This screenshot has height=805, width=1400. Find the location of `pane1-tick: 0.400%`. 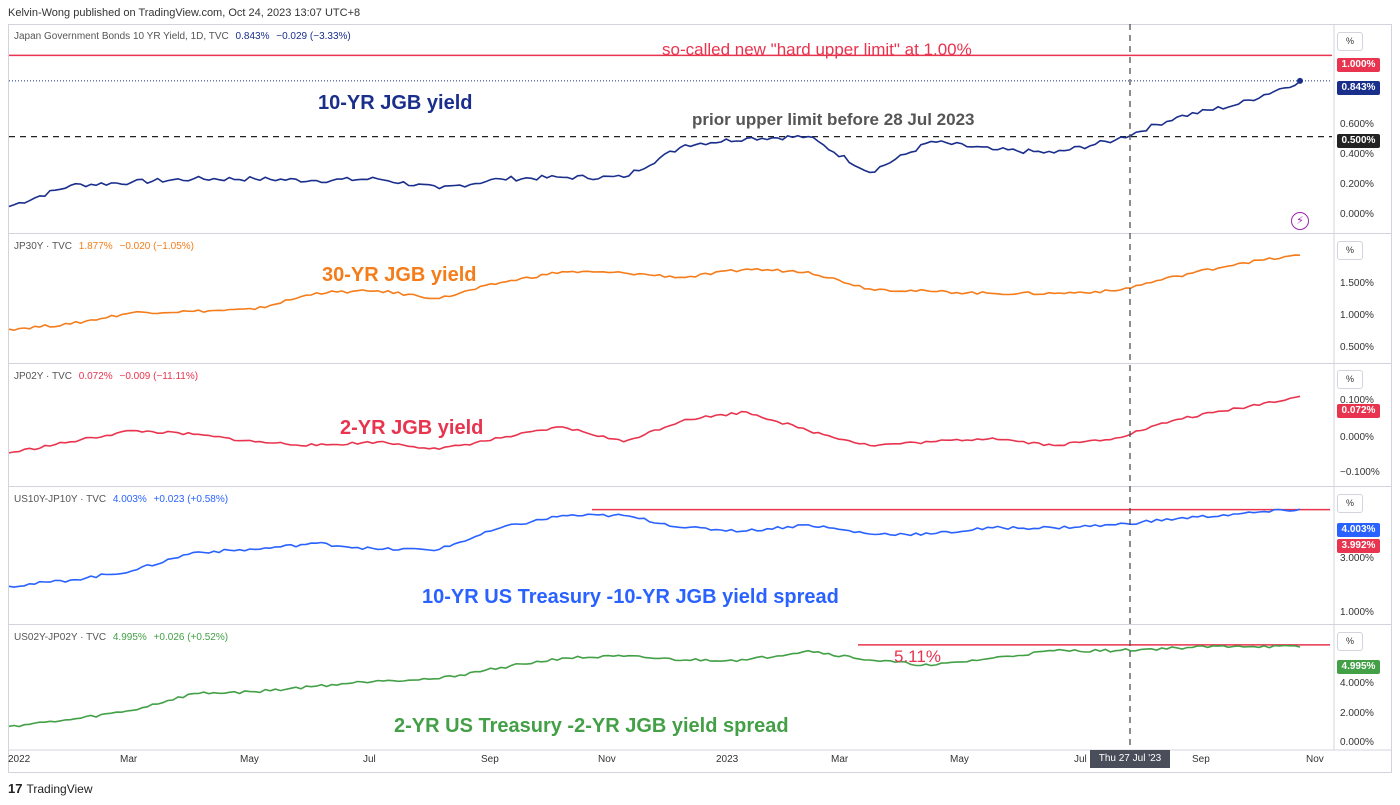

pane1-tick: 0.400% is located at coordinates (1357, 154).